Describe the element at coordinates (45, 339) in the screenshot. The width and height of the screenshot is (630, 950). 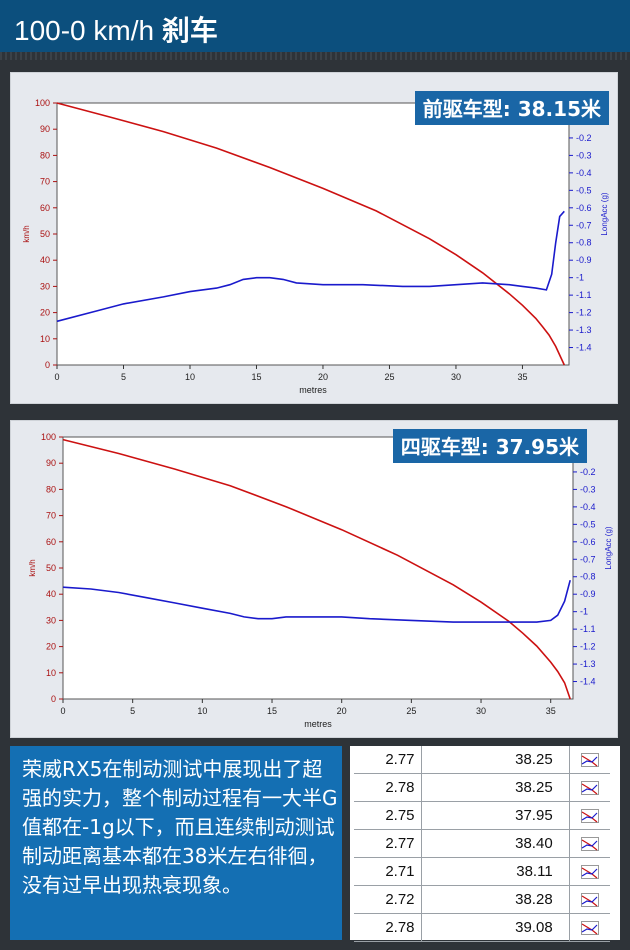
I see `y-left-tick-label: 10` at that location.